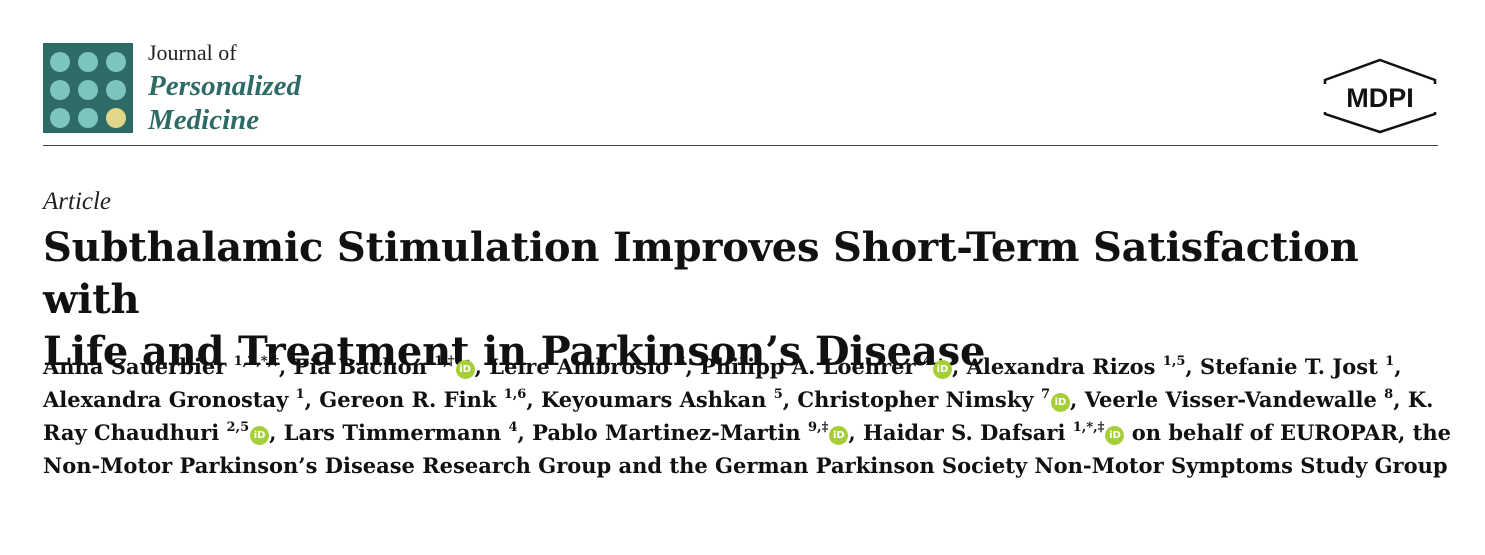 This screenshot has height=555, width=1485. I want to click on journal-name-line2: Personalized, so click(225, 86).